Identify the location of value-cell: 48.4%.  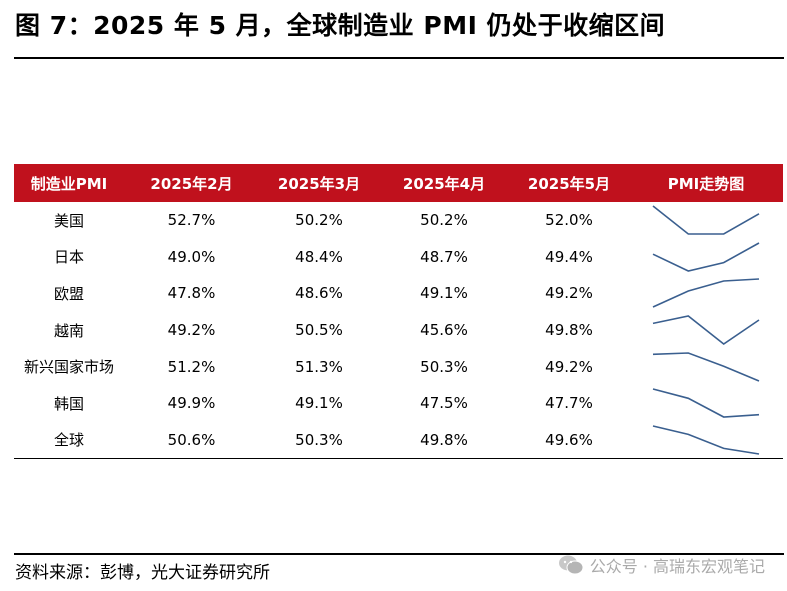
(319, 256).